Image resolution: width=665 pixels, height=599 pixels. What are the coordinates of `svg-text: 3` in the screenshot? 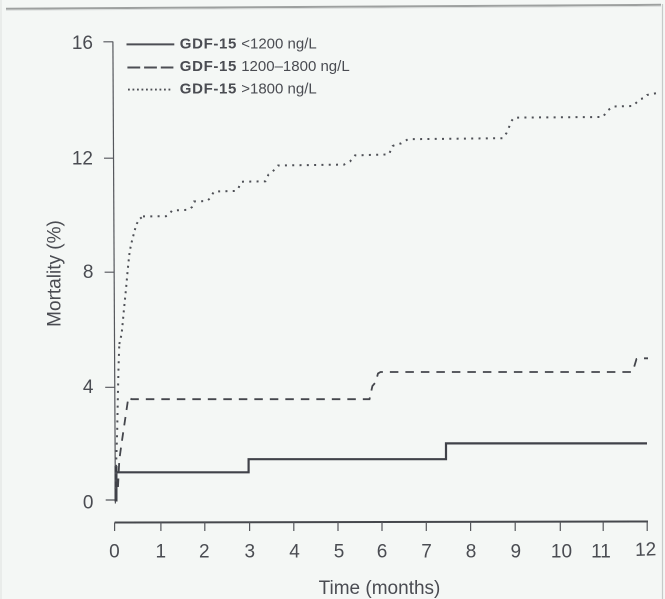 It's located at (250, 551).